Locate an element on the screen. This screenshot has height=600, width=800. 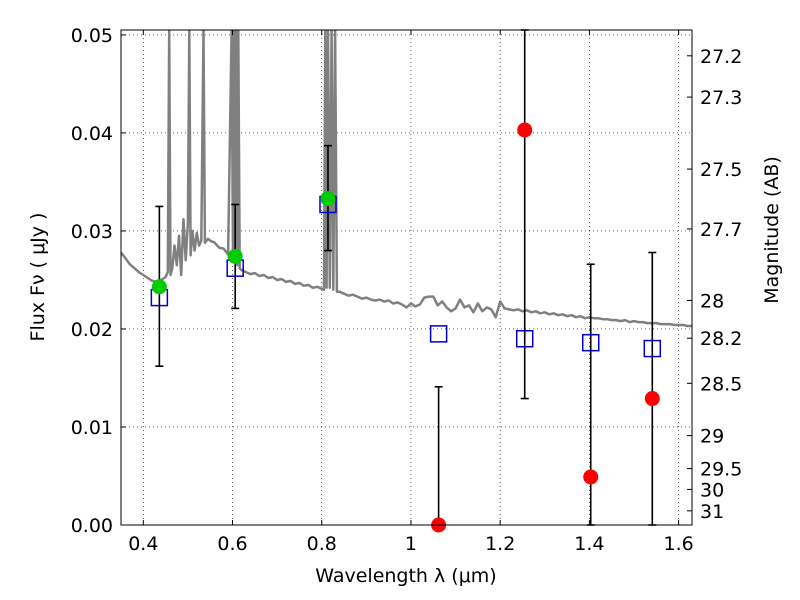
y-tick-label: 0.00 is located at coordinates (92, 526).